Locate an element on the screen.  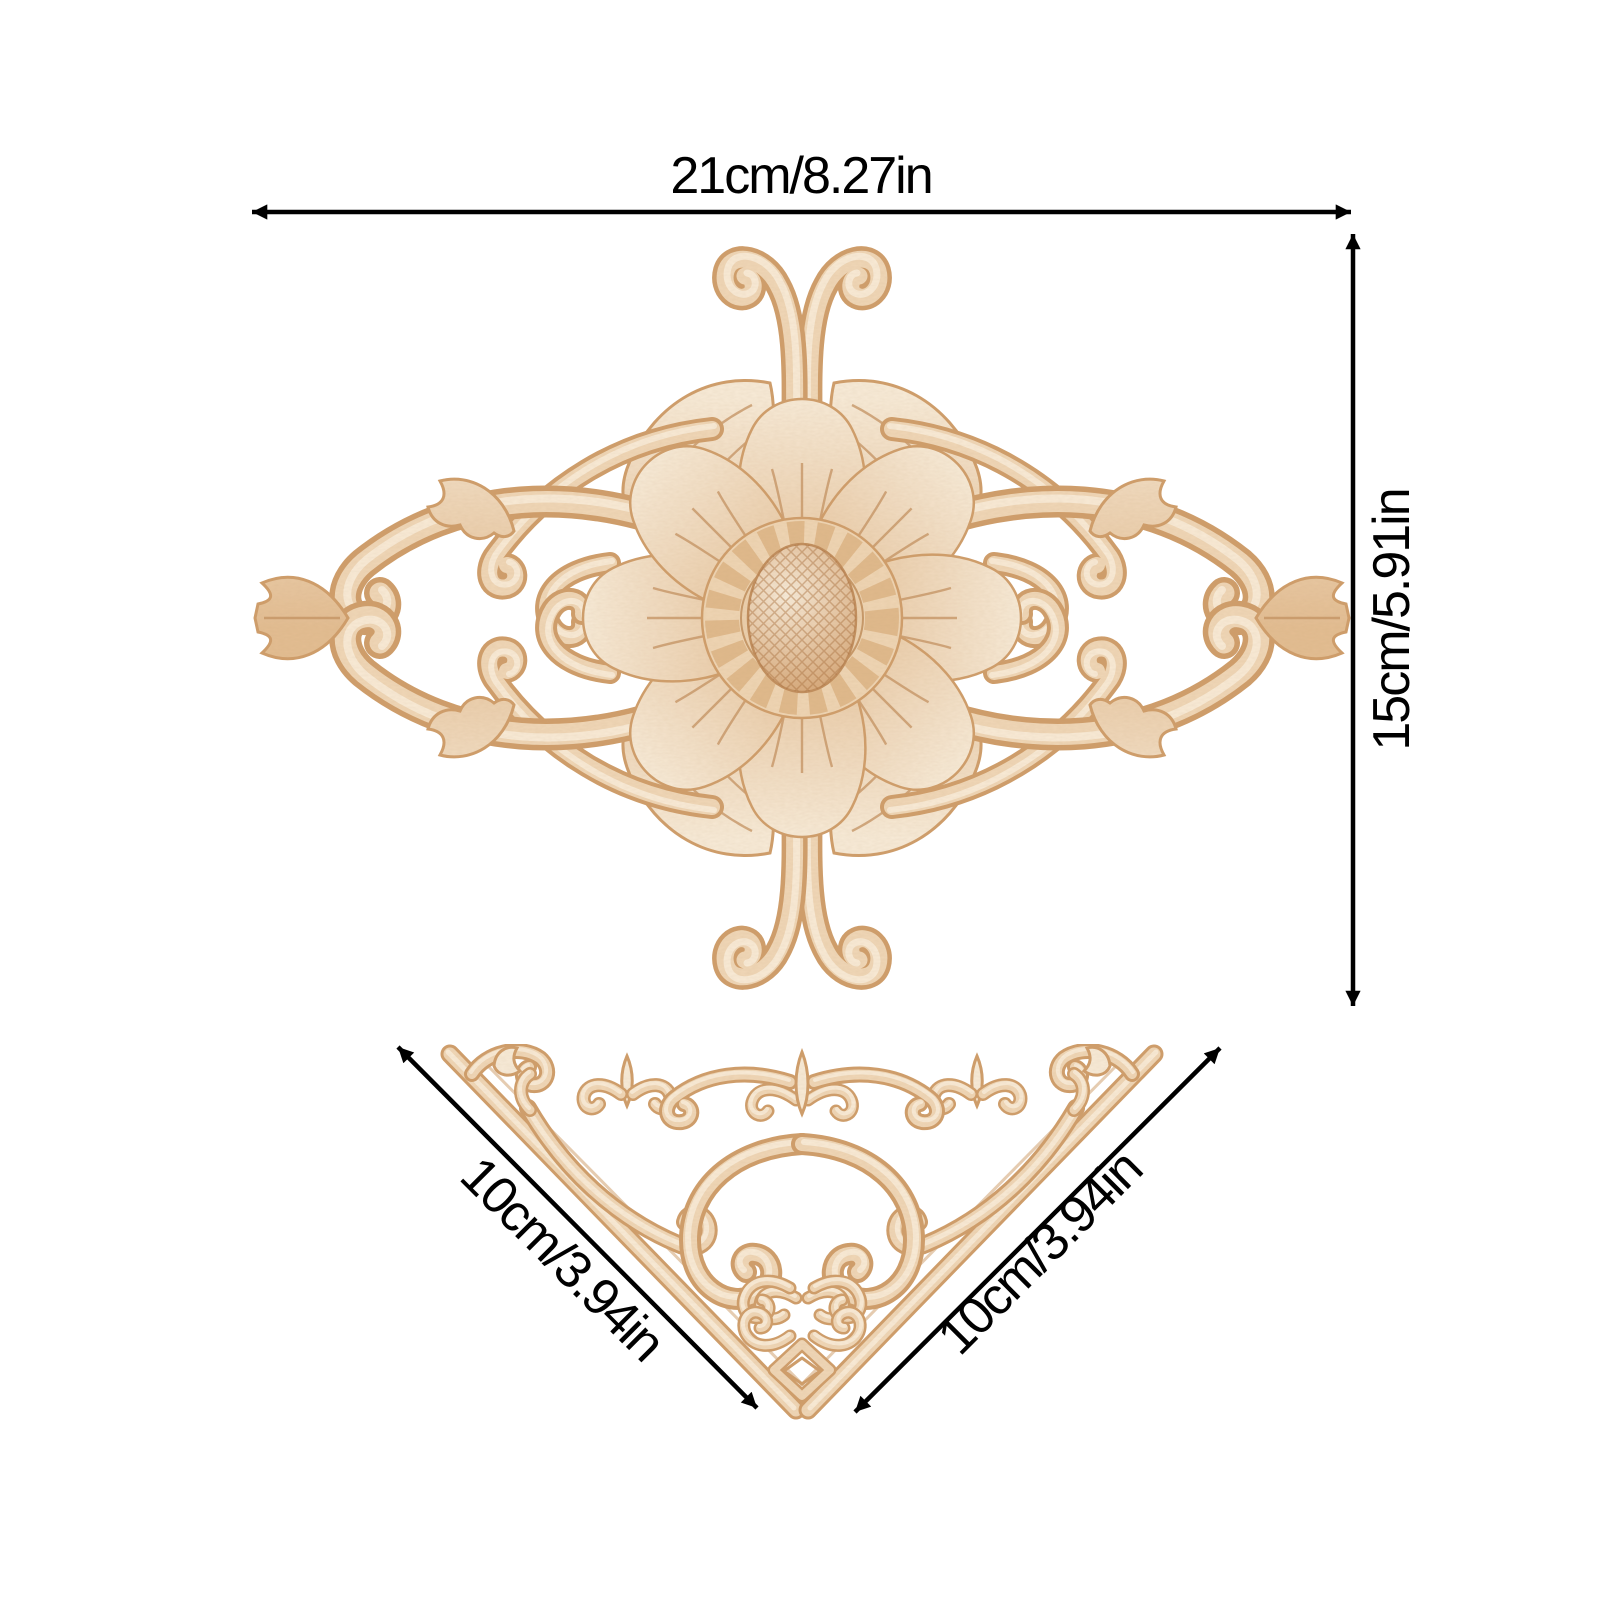
central-flower is located at coordinates (802, 618).